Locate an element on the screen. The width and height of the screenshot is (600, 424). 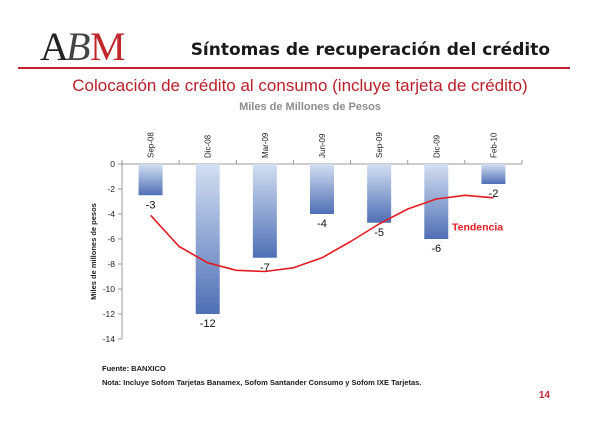
category-label: Jun-09 is located at coordinates (322, 145).